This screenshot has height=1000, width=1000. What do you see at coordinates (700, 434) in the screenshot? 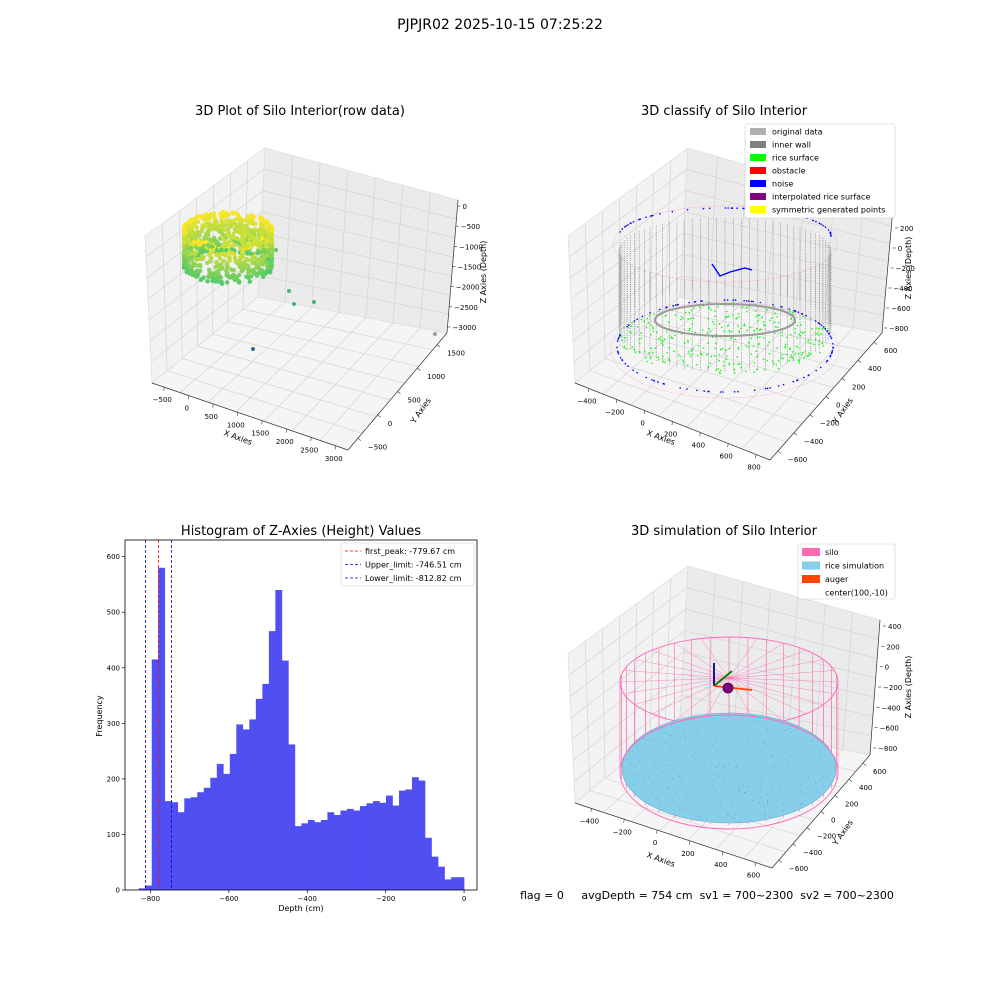
I see `plot2-x-tick` at bounding box center [700, 434].